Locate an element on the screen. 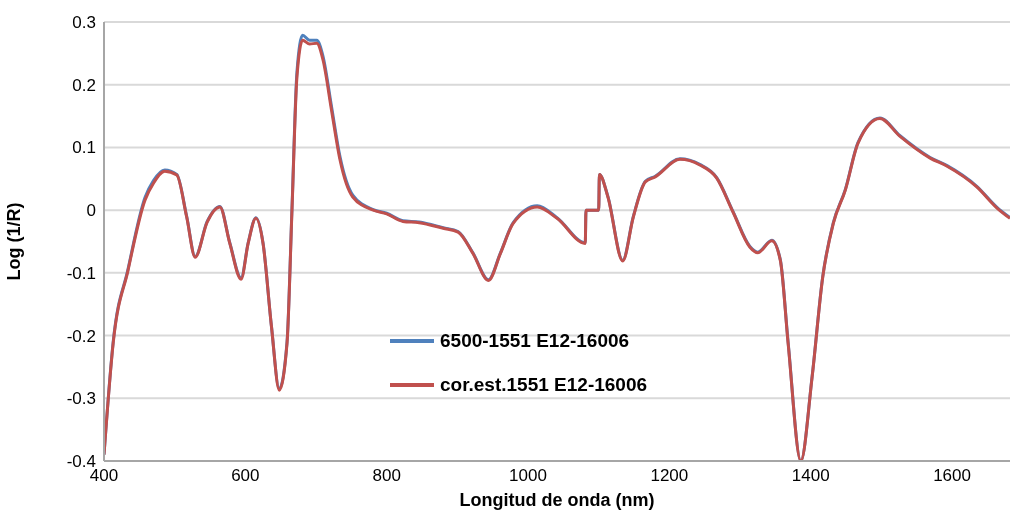  x-axis-title: Longitud de onda (nm) is located at coordinates (557, 500).